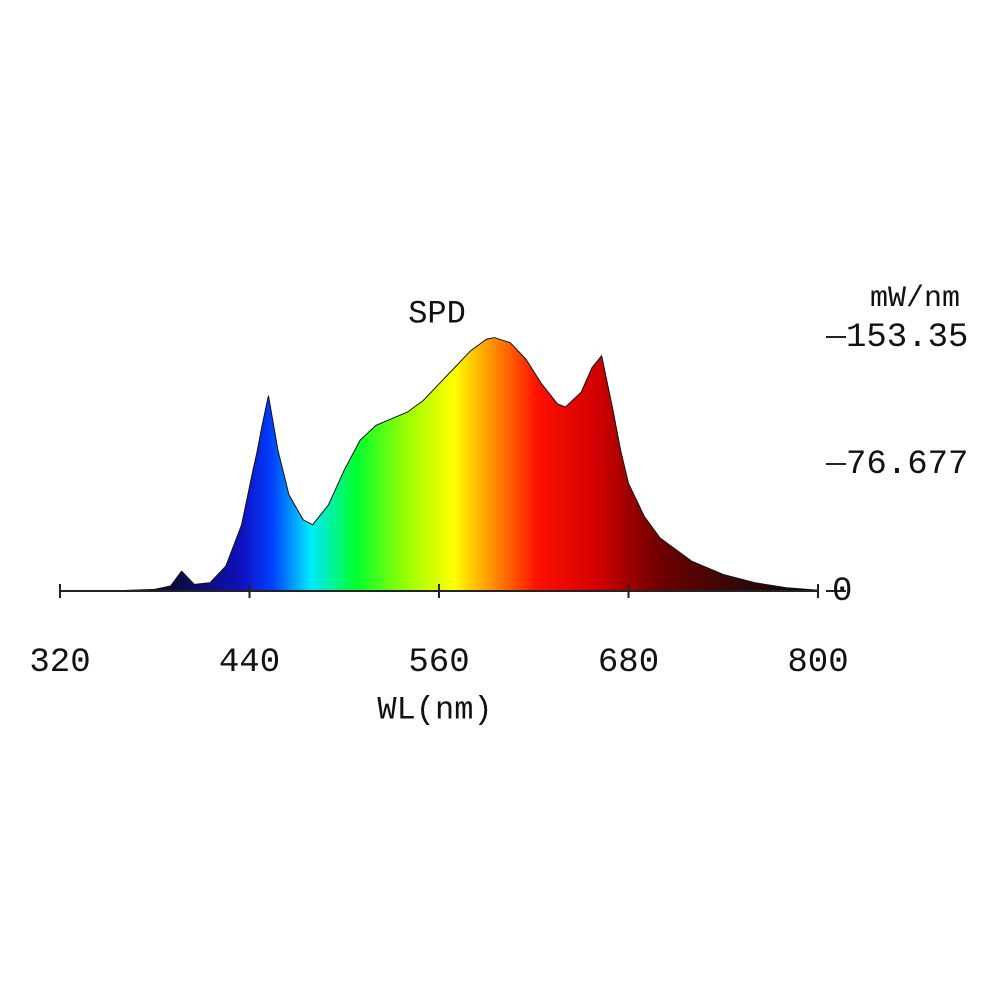 This screenshot has width=1000, height=1000. I want to click on y-tick-label: 153.35, so click(907, 338).